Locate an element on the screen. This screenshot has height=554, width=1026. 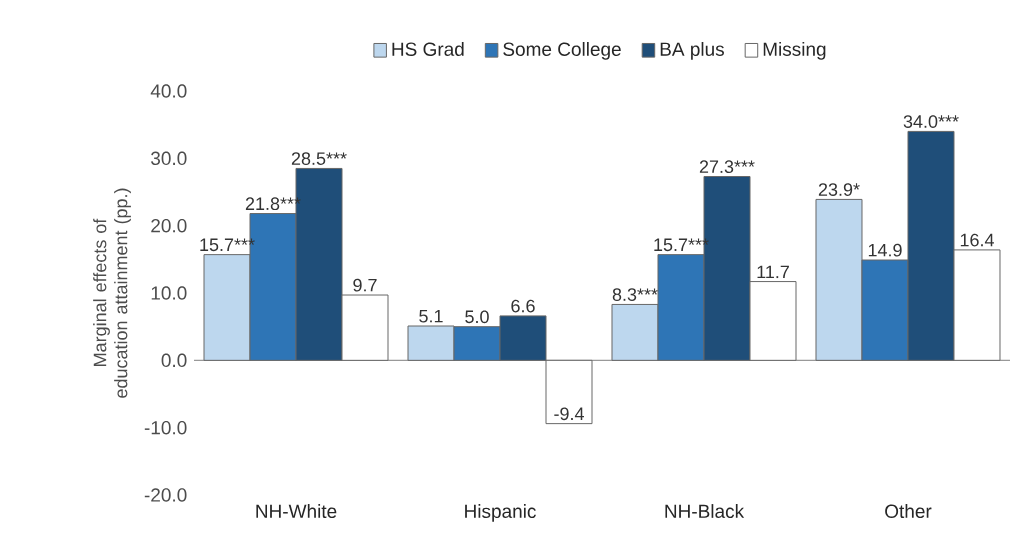
data-label: 11.7 is located at coordinates (773, 272).